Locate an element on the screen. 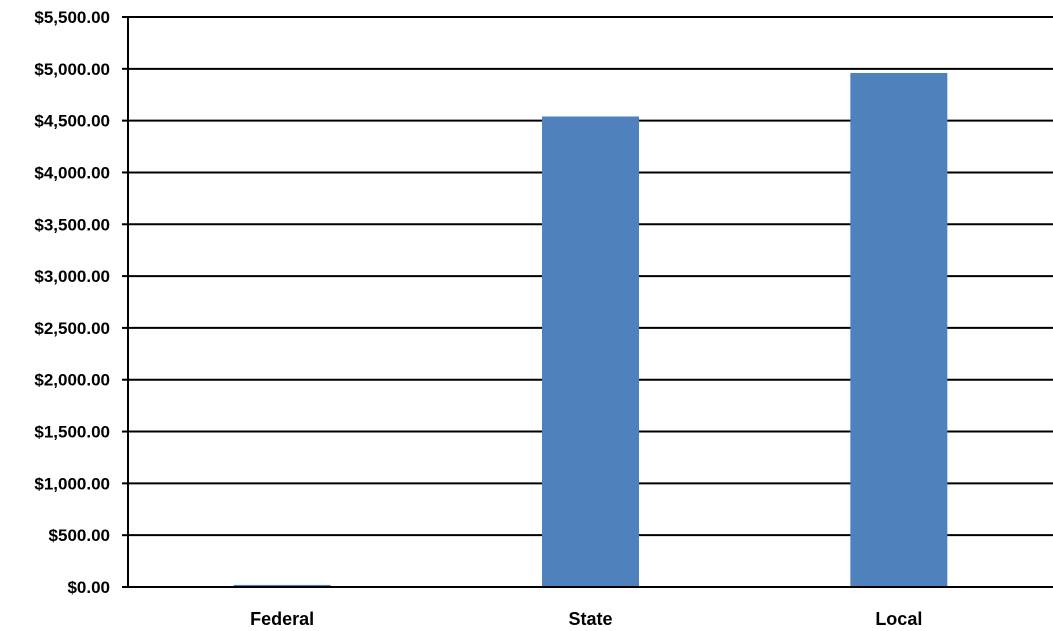 This screenshot has height=631, width=1053. bar-local is located at coordinates (899, 330).